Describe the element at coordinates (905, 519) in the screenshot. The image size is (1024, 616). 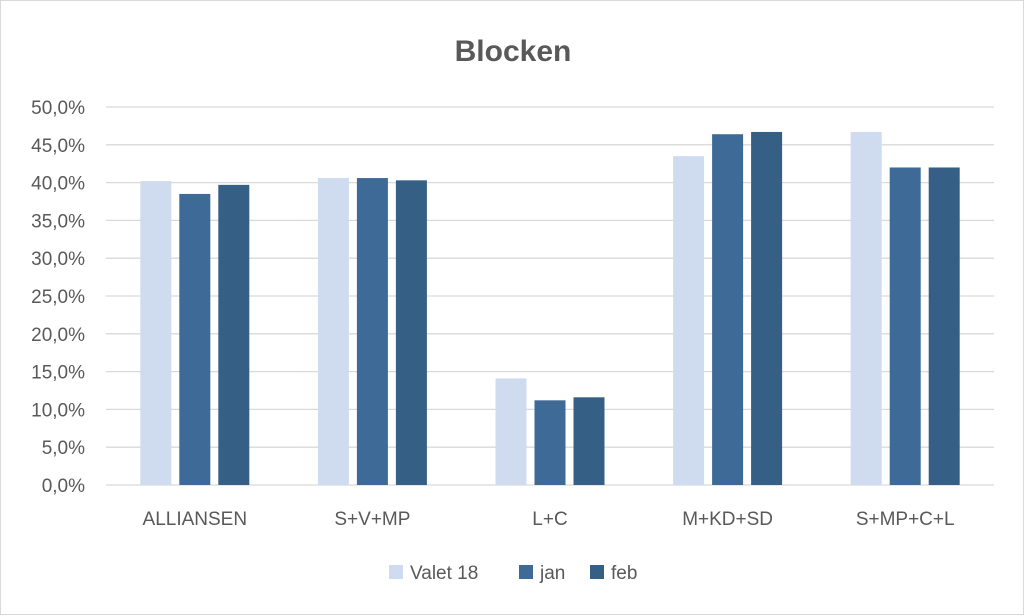
I see `x-category-label: S+MP+C+L` at that location.